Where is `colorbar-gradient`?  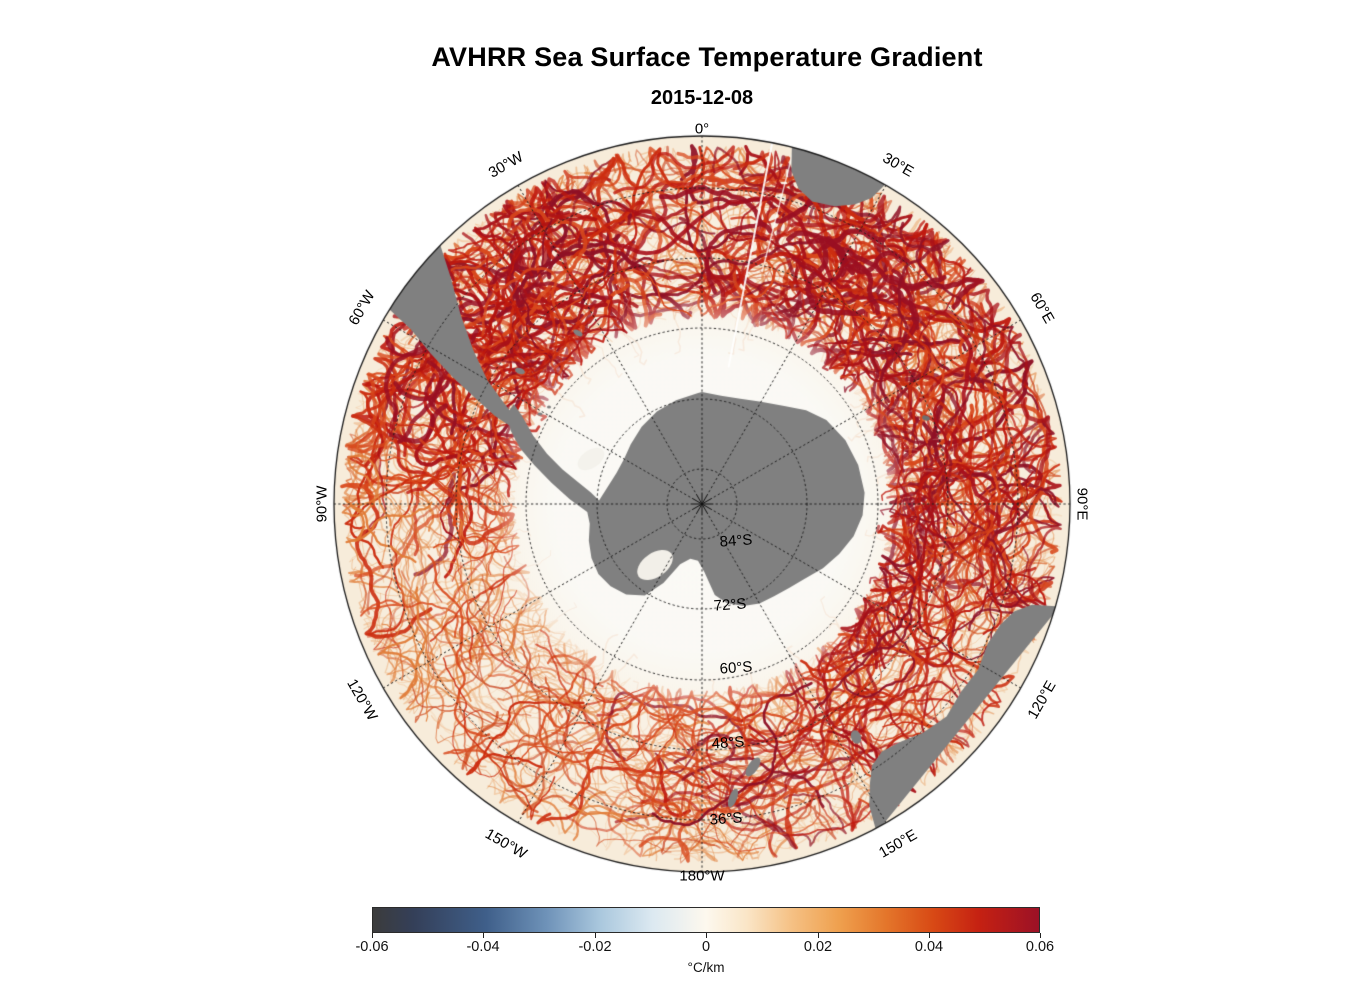
colorbar-gradient is located at coordinates (706, 920).